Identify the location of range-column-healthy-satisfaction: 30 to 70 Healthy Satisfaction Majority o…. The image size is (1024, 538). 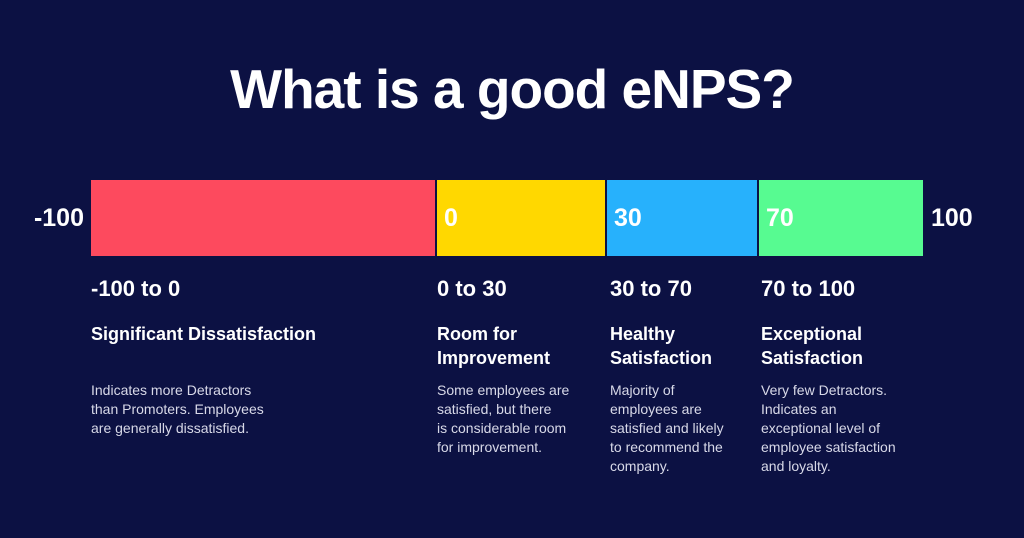
(685, 391).